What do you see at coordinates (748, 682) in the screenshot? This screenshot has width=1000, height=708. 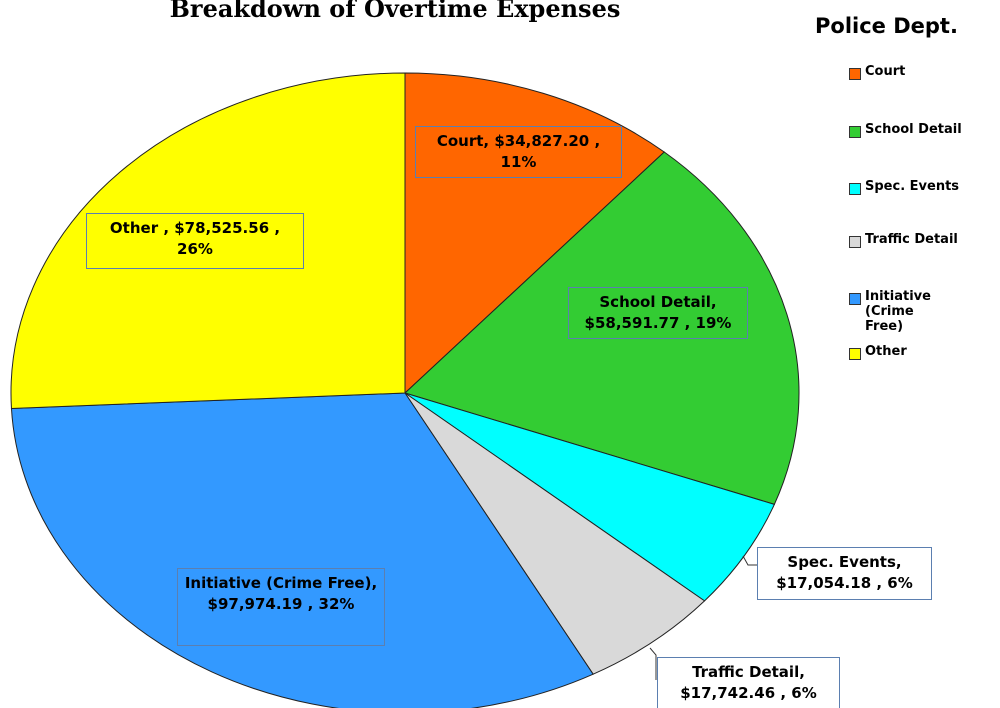 I see `data-label: Traffic Detail, $17,742.46 , 6%` at bounding box center [748, 682].